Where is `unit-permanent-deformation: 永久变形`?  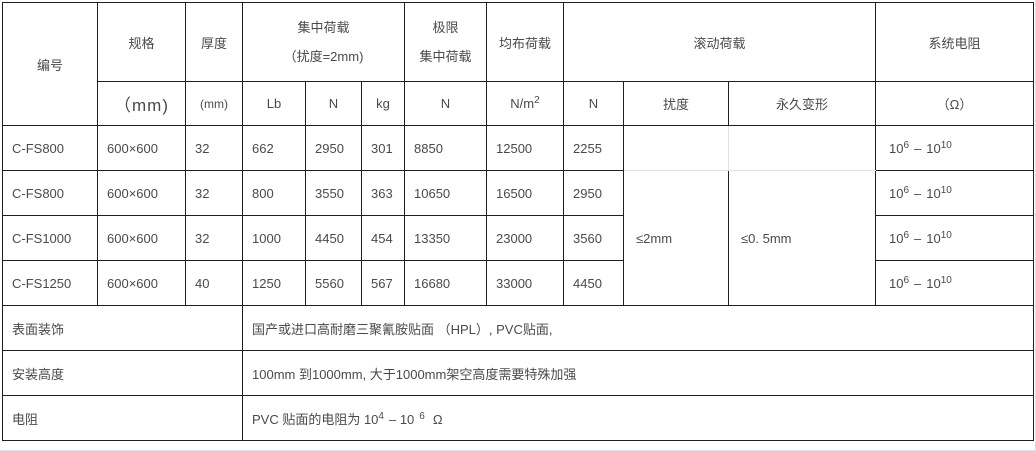 unit-permanent-deformation: 永久变形 is located at coordinates (802, 103).